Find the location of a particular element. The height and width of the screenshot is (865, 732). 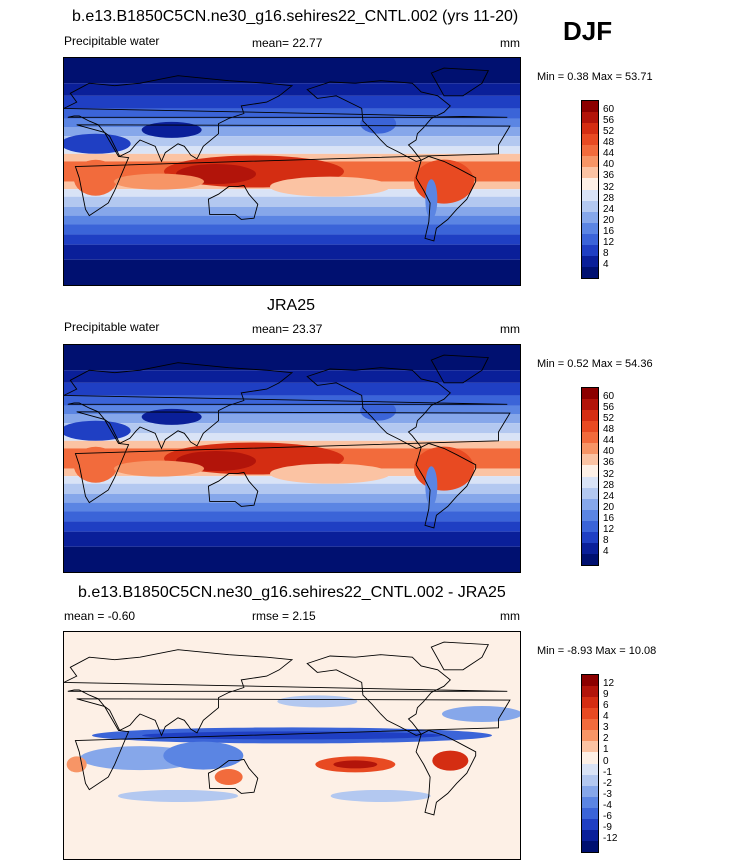

colorbar-tick-label: -2 is located at coordinates (607, 783).